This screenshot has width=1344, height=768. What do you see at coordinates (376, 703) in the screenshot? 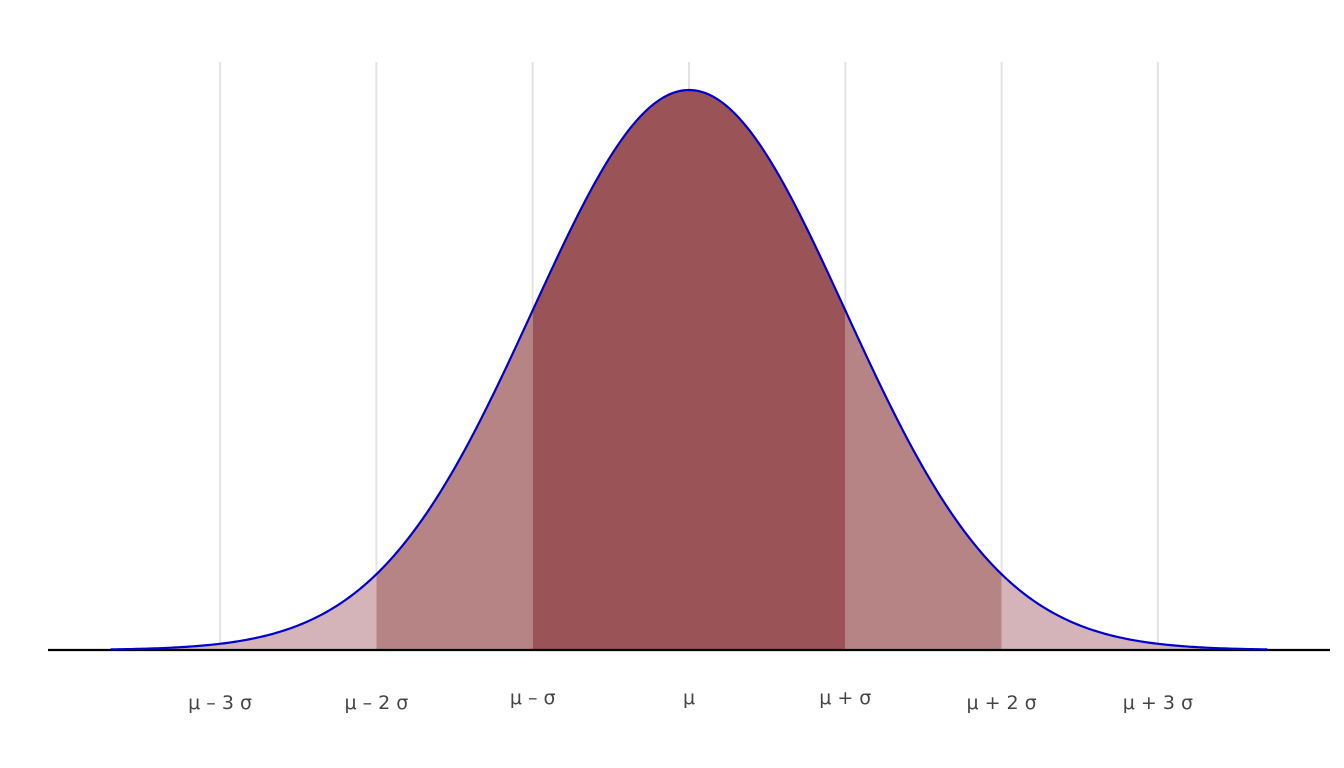
I see `tick-label: μ – 2 σ` at bounding box center [376, 703].